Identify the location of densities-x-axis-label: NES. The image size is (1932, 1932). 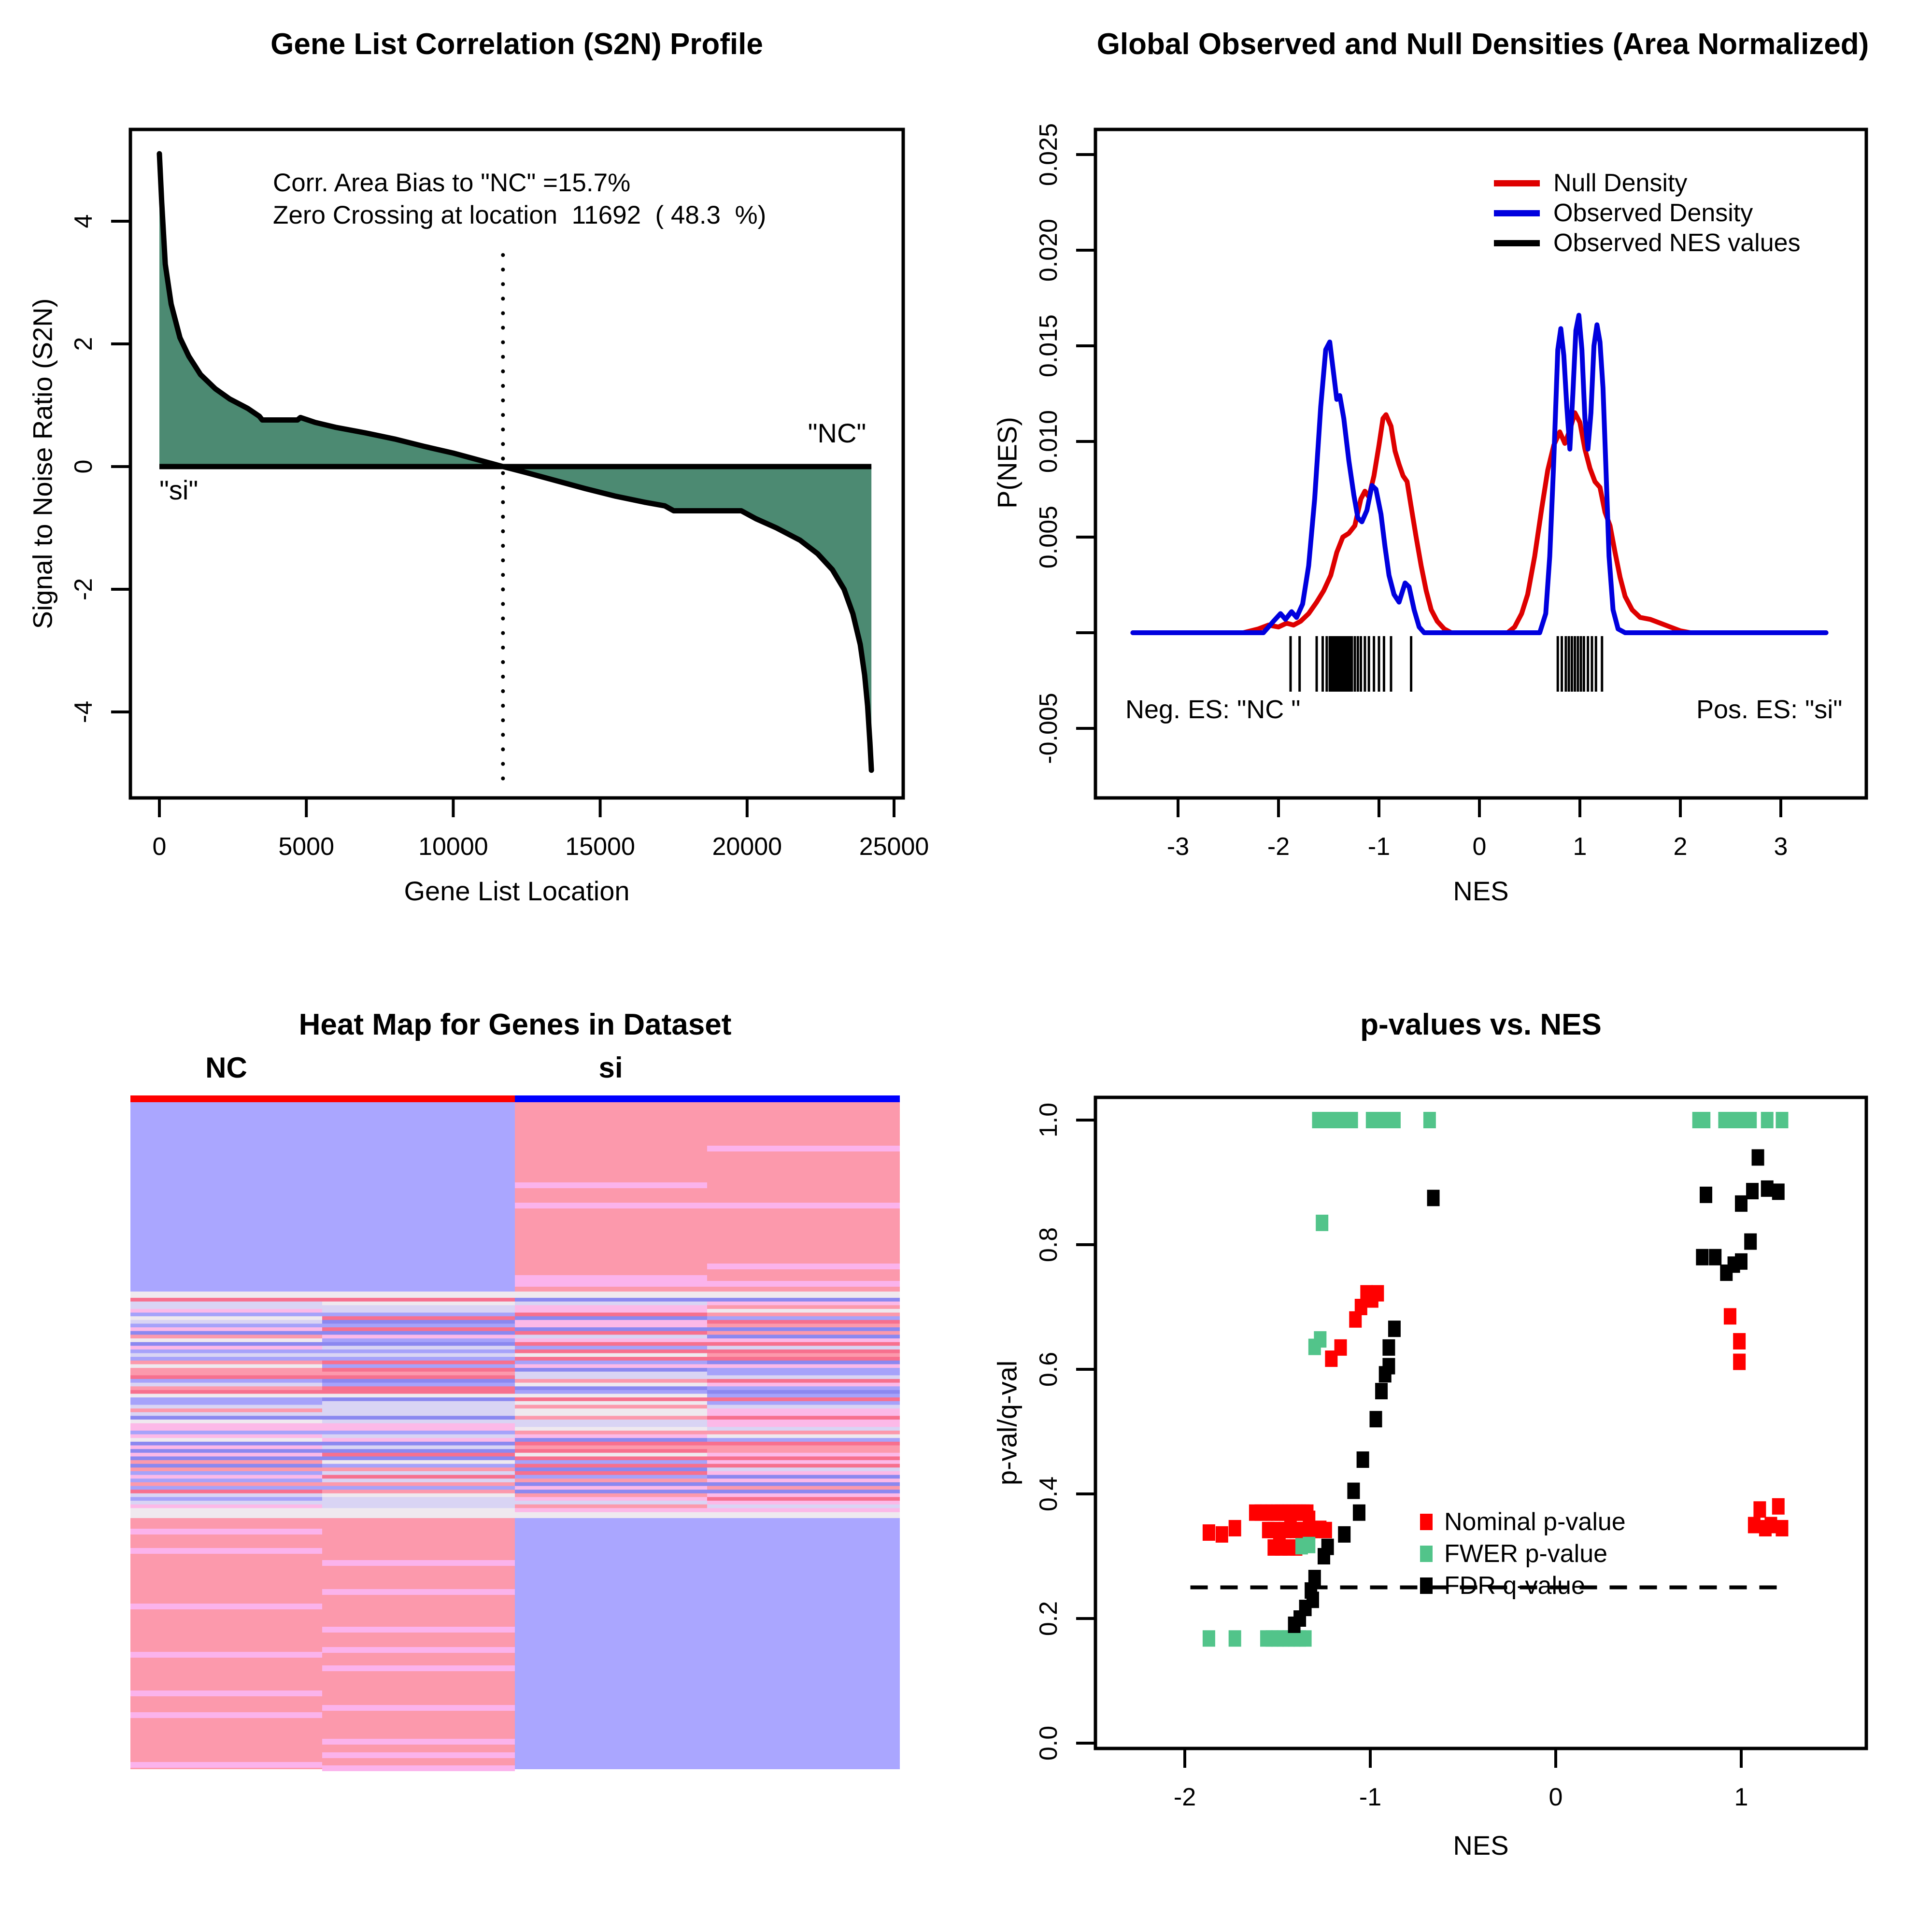
(1481, 891).